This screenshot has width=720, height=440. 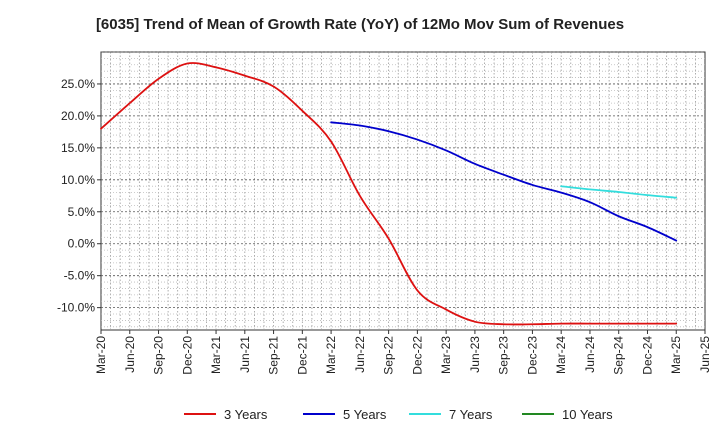 What do you see at coordinates (471, 414) in the screenshot?
I see `legend-label: 7 Years` at bounding box center [471, 414].